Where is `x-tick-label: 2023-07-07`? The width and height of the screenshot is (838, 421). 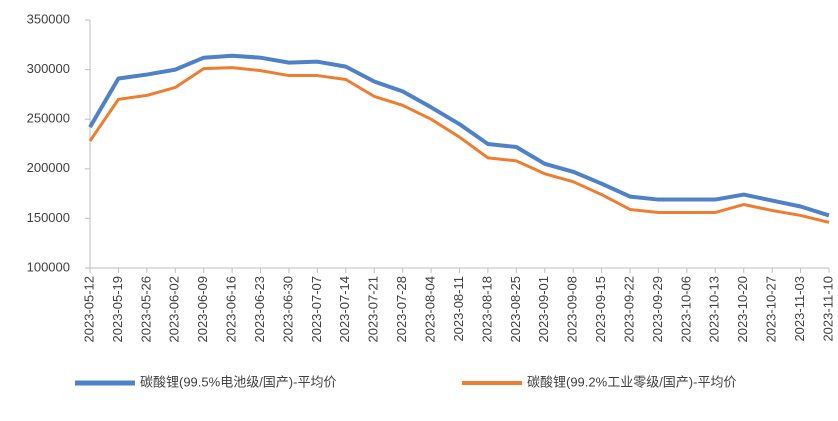 x-tick-label: 2023-07-07 is located at coordinates (316, 309).